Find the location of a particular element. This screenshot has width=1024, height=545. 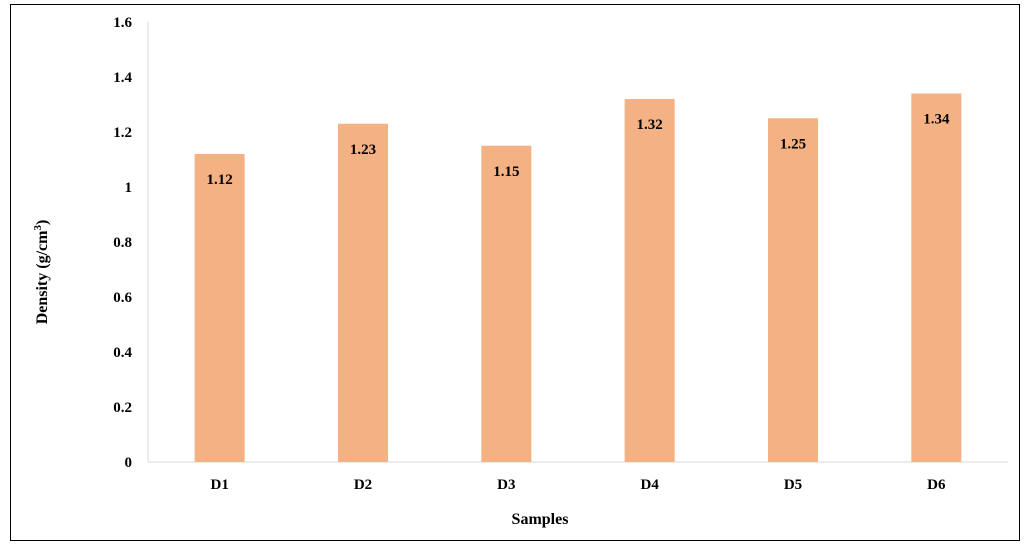

y-tick-label: 0.2 is located at coordinates (122, 408).